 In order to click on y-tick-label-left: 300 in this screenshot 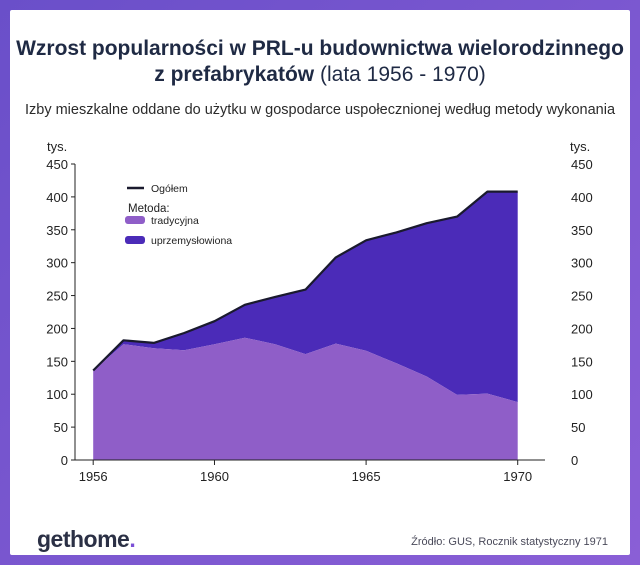, I will do `click(57, 263)`.